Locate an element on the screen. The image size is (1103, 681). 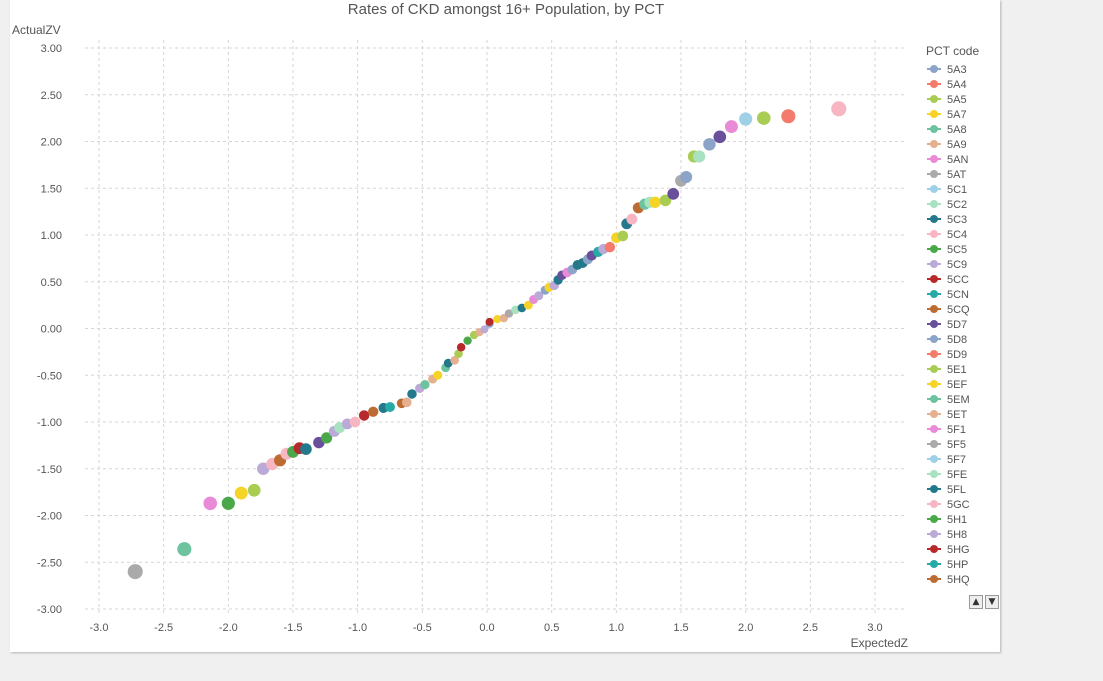
legend-label: 5AT is located at coordinates (957, 175).